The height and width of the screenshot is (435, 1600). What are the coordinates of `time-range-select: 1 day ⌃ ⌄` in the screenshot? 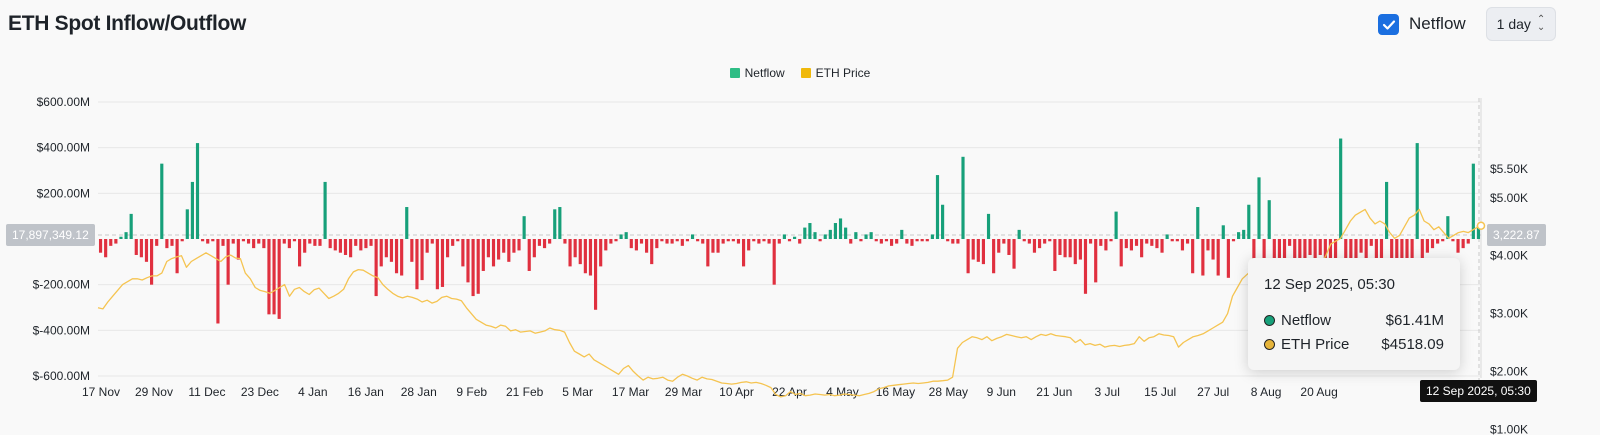 It's located at (1521, 24).